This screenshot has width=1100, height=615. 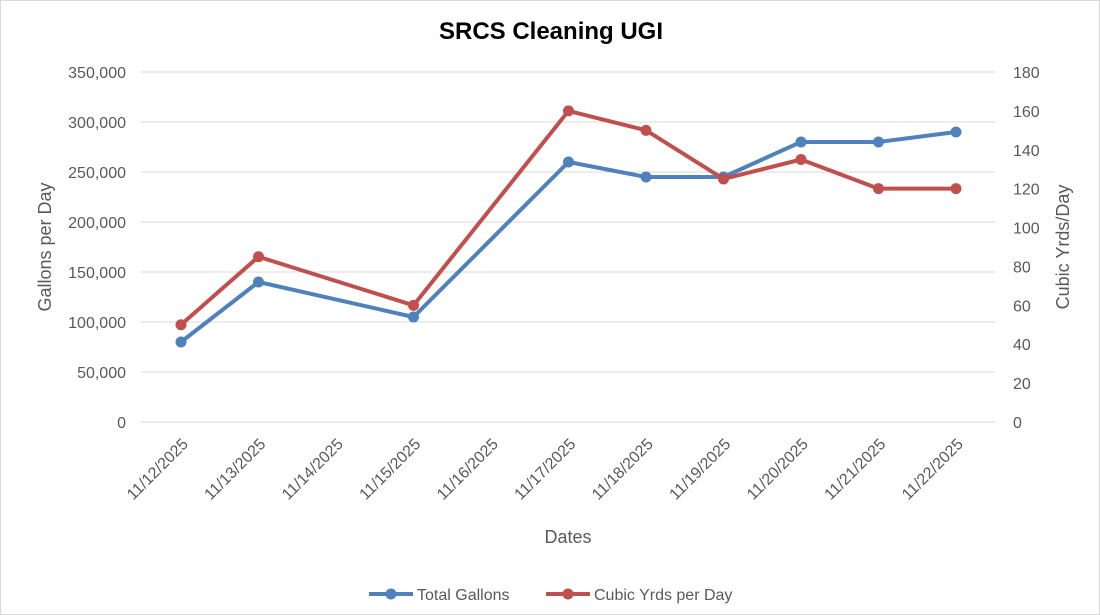 What do you see at coordinates (468, 470) in the screenshot?
I see `x-tick-label: 11/16/2025` at bounding box center [468, 470].